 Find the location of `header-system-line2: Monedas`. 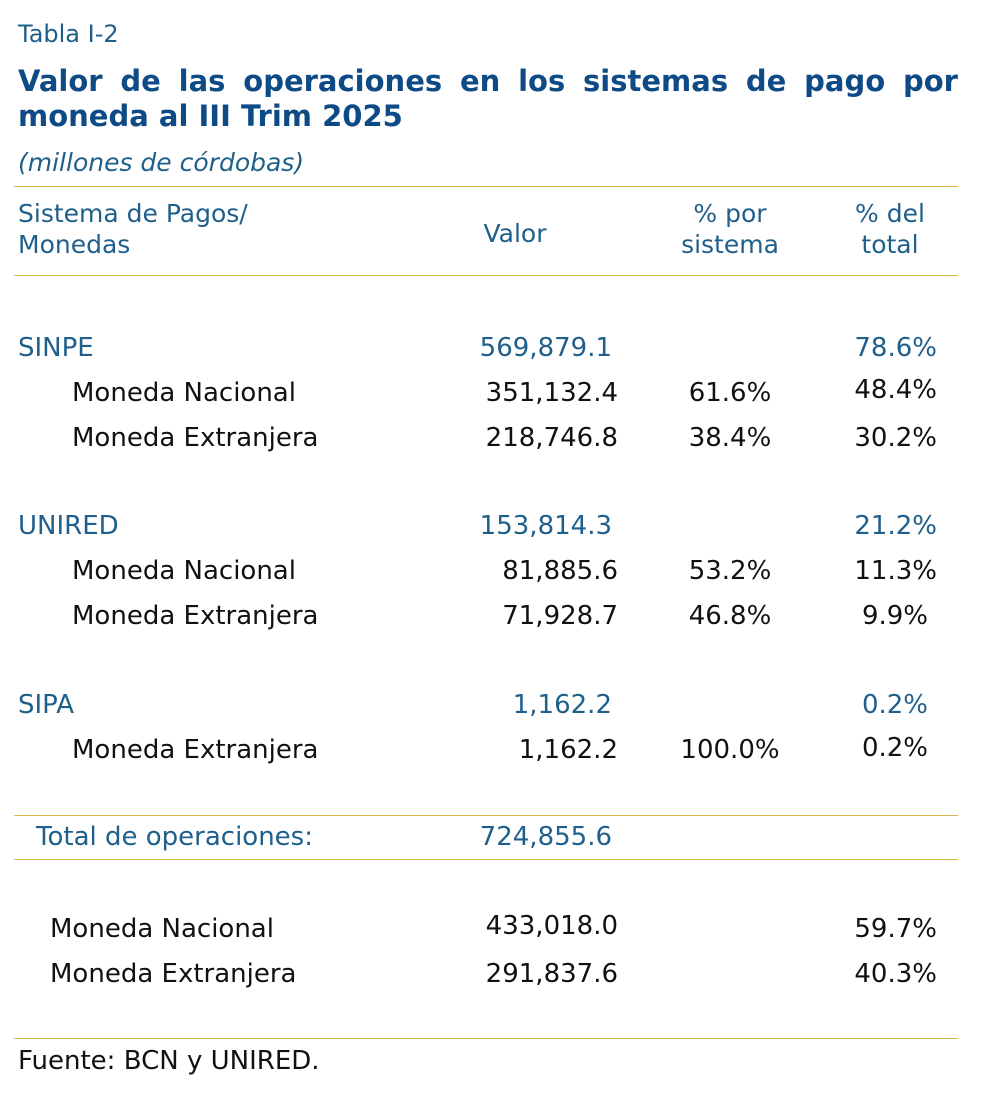

header-system-line2: Monedas is located at coordinates (74, 244).